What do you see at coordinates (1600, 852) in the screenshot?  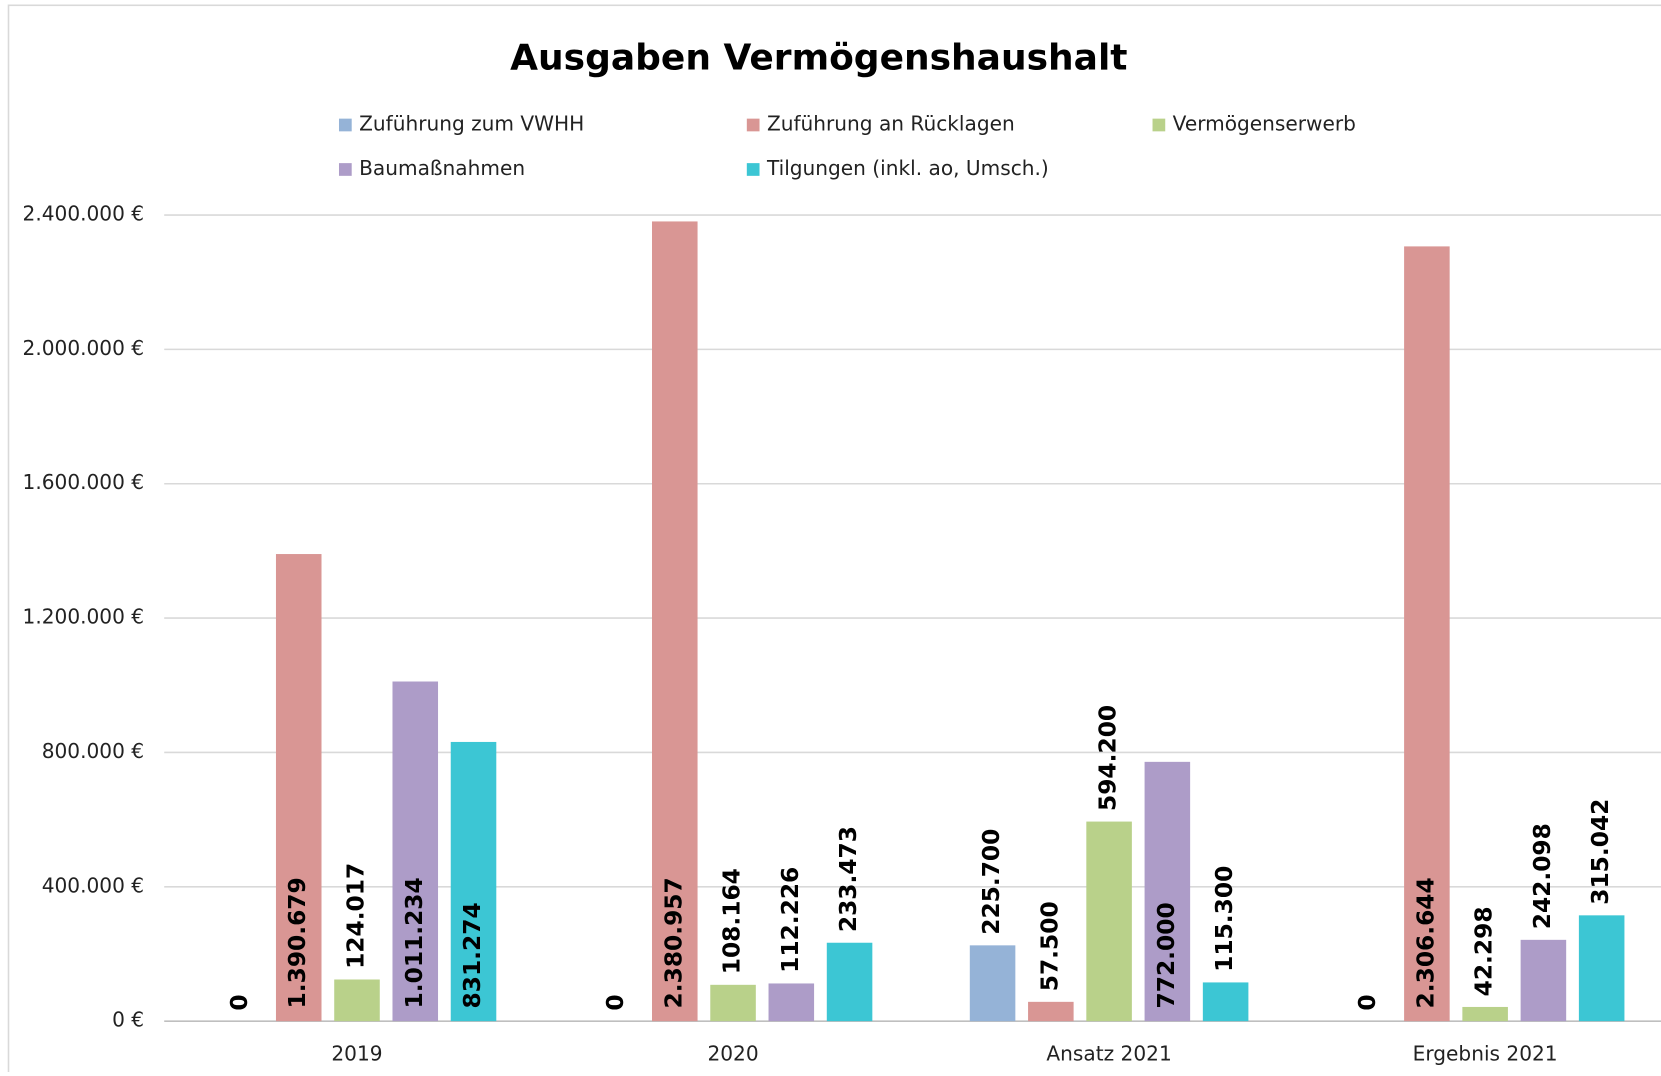 I see `data-label: 315.042` at bounding box center [1600, 852].